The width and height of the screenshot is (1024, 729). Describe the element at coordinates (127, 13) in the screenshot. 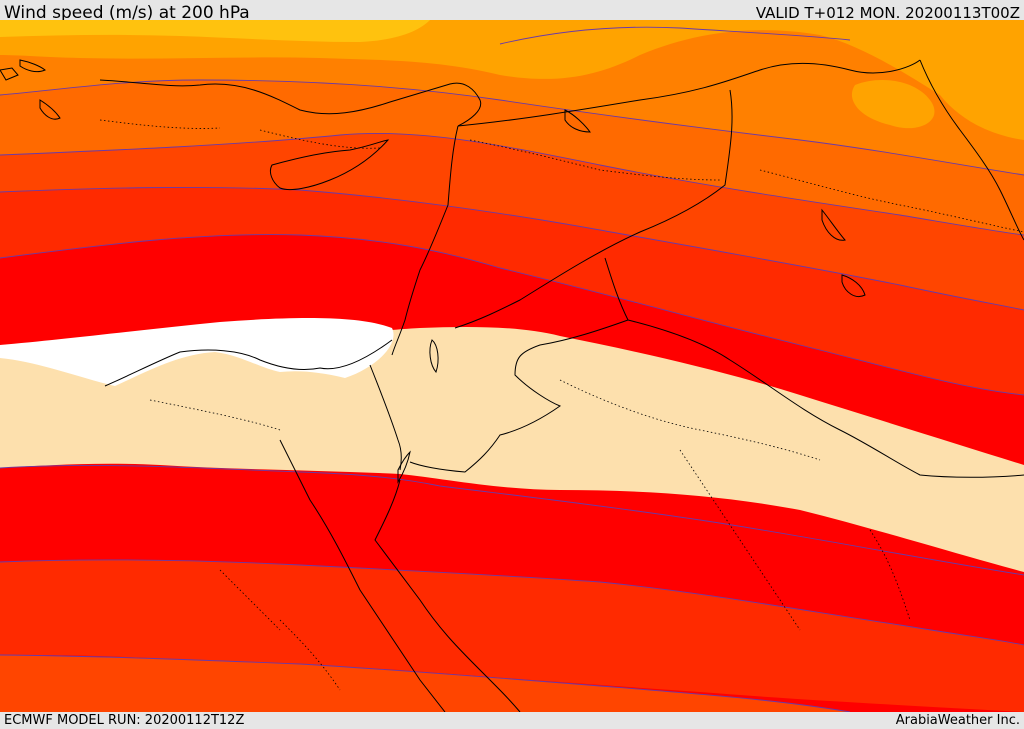

I see `map-title: Wind speed (m/s) at 200 hPa` at that location.